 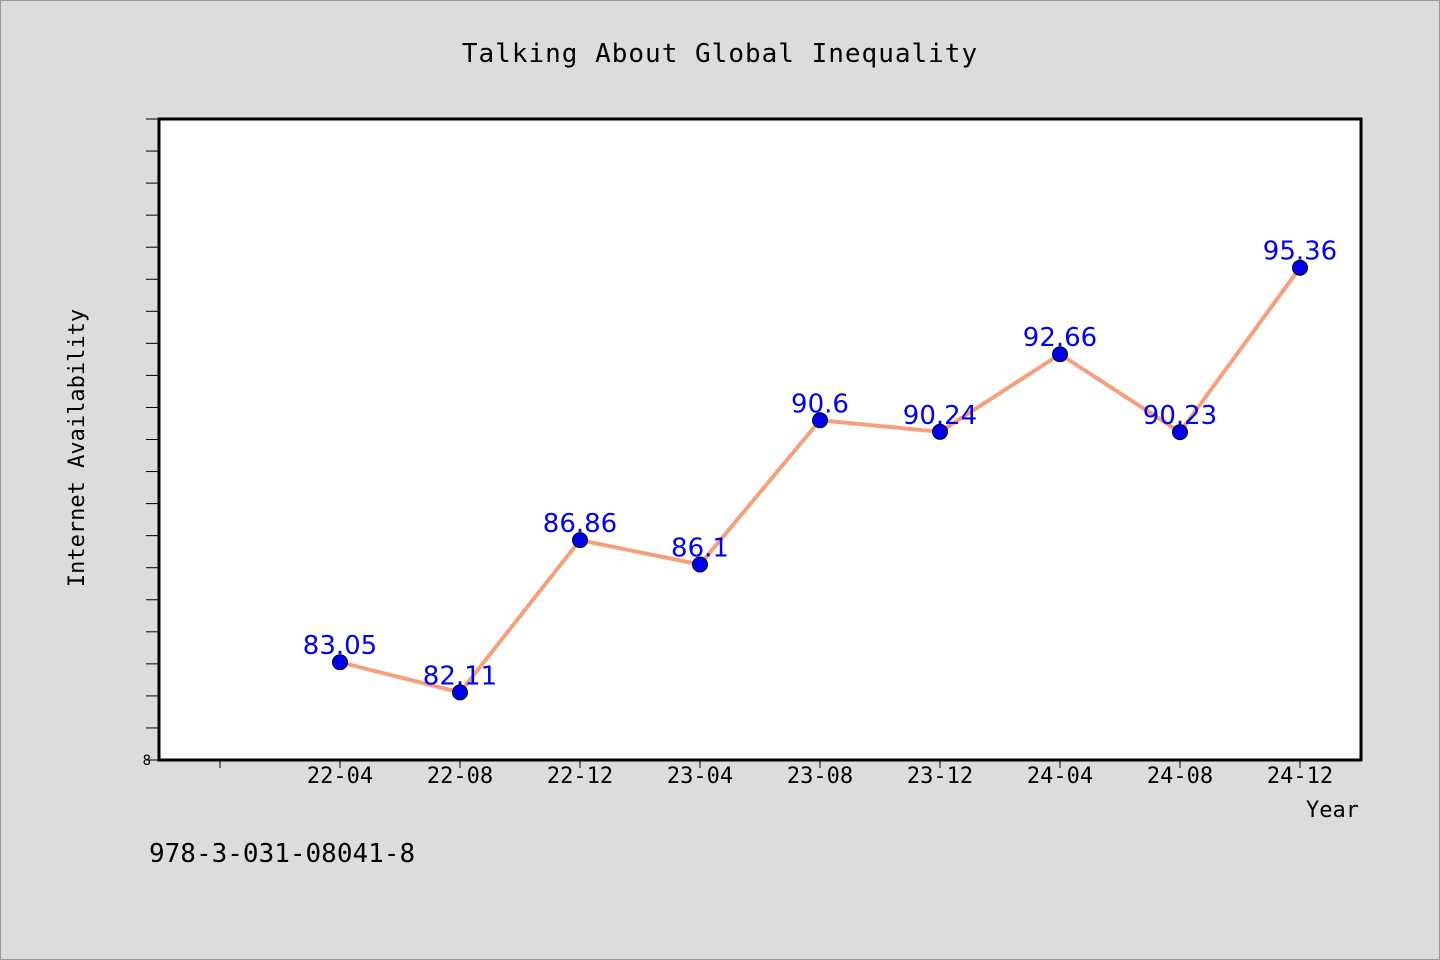 What do you see at coordinates (460, 776) in the screenshot?
I see `x-tick-label: 22-08` at bounding box center [460, 776].